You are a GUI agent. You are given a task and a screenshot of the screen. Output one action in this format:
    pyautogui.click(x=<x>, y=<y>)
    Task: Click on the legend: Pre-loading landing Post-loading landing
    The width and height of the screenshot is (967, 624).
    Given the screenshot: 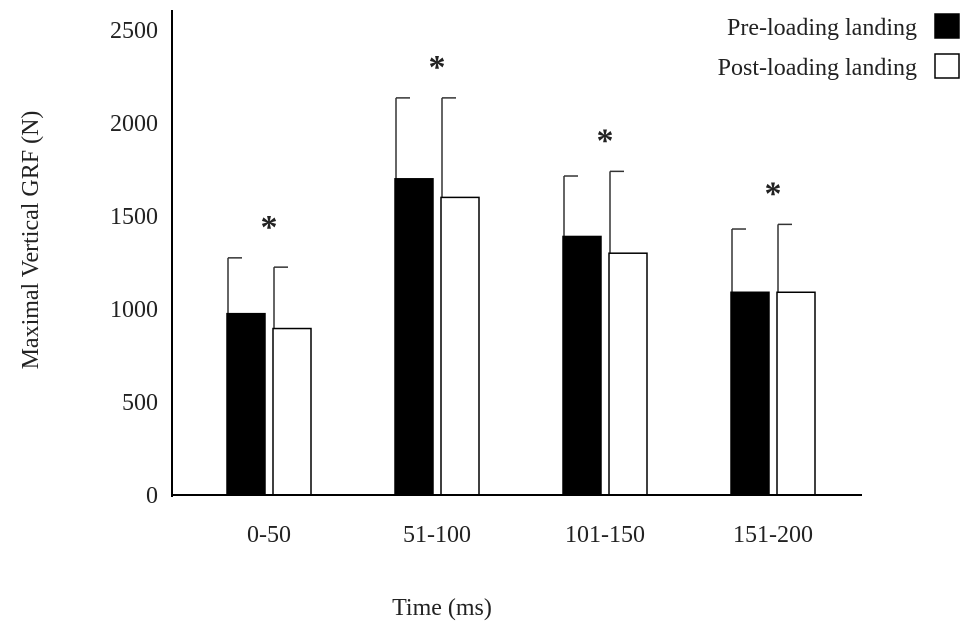 What is the action you would take?
    pyautogui.click(x=839, y=47)
    